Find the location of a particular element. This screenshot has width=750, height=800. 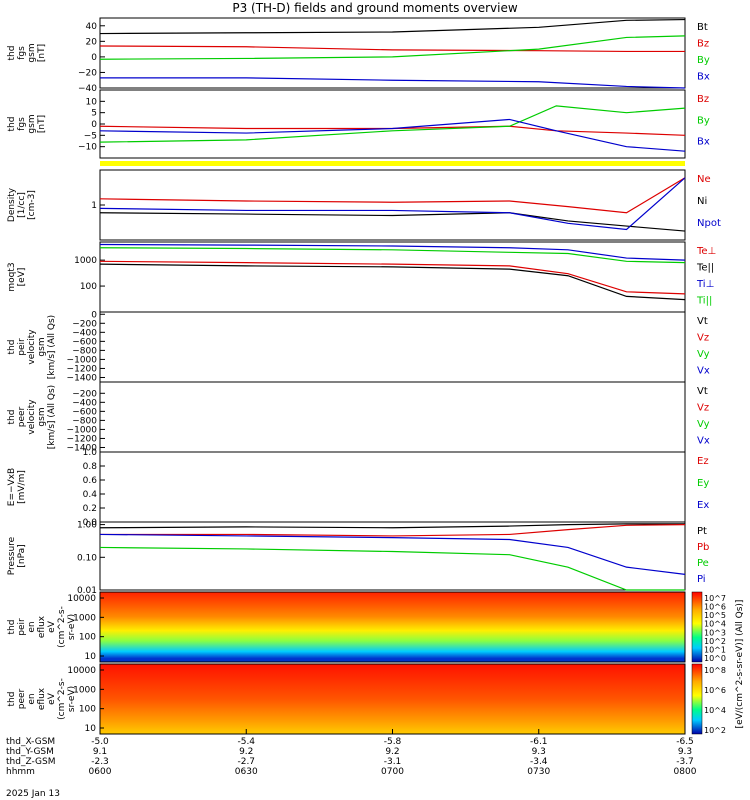

y-axis-label: Density [1/cc] [cm-3] is located at coordinates (22, 204).